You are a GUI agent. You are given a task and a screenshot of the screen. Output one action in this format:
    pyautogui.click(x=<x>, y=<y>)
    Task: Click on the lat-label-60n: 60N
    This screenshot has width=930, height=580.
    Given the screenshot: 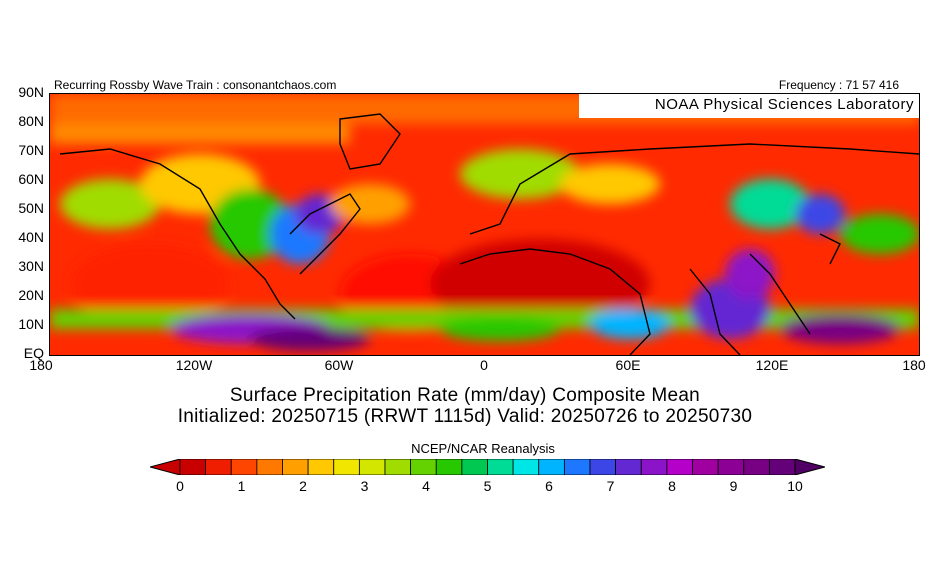 What is the action you would take?
    pyautogui.click(x=31, y=179)
    